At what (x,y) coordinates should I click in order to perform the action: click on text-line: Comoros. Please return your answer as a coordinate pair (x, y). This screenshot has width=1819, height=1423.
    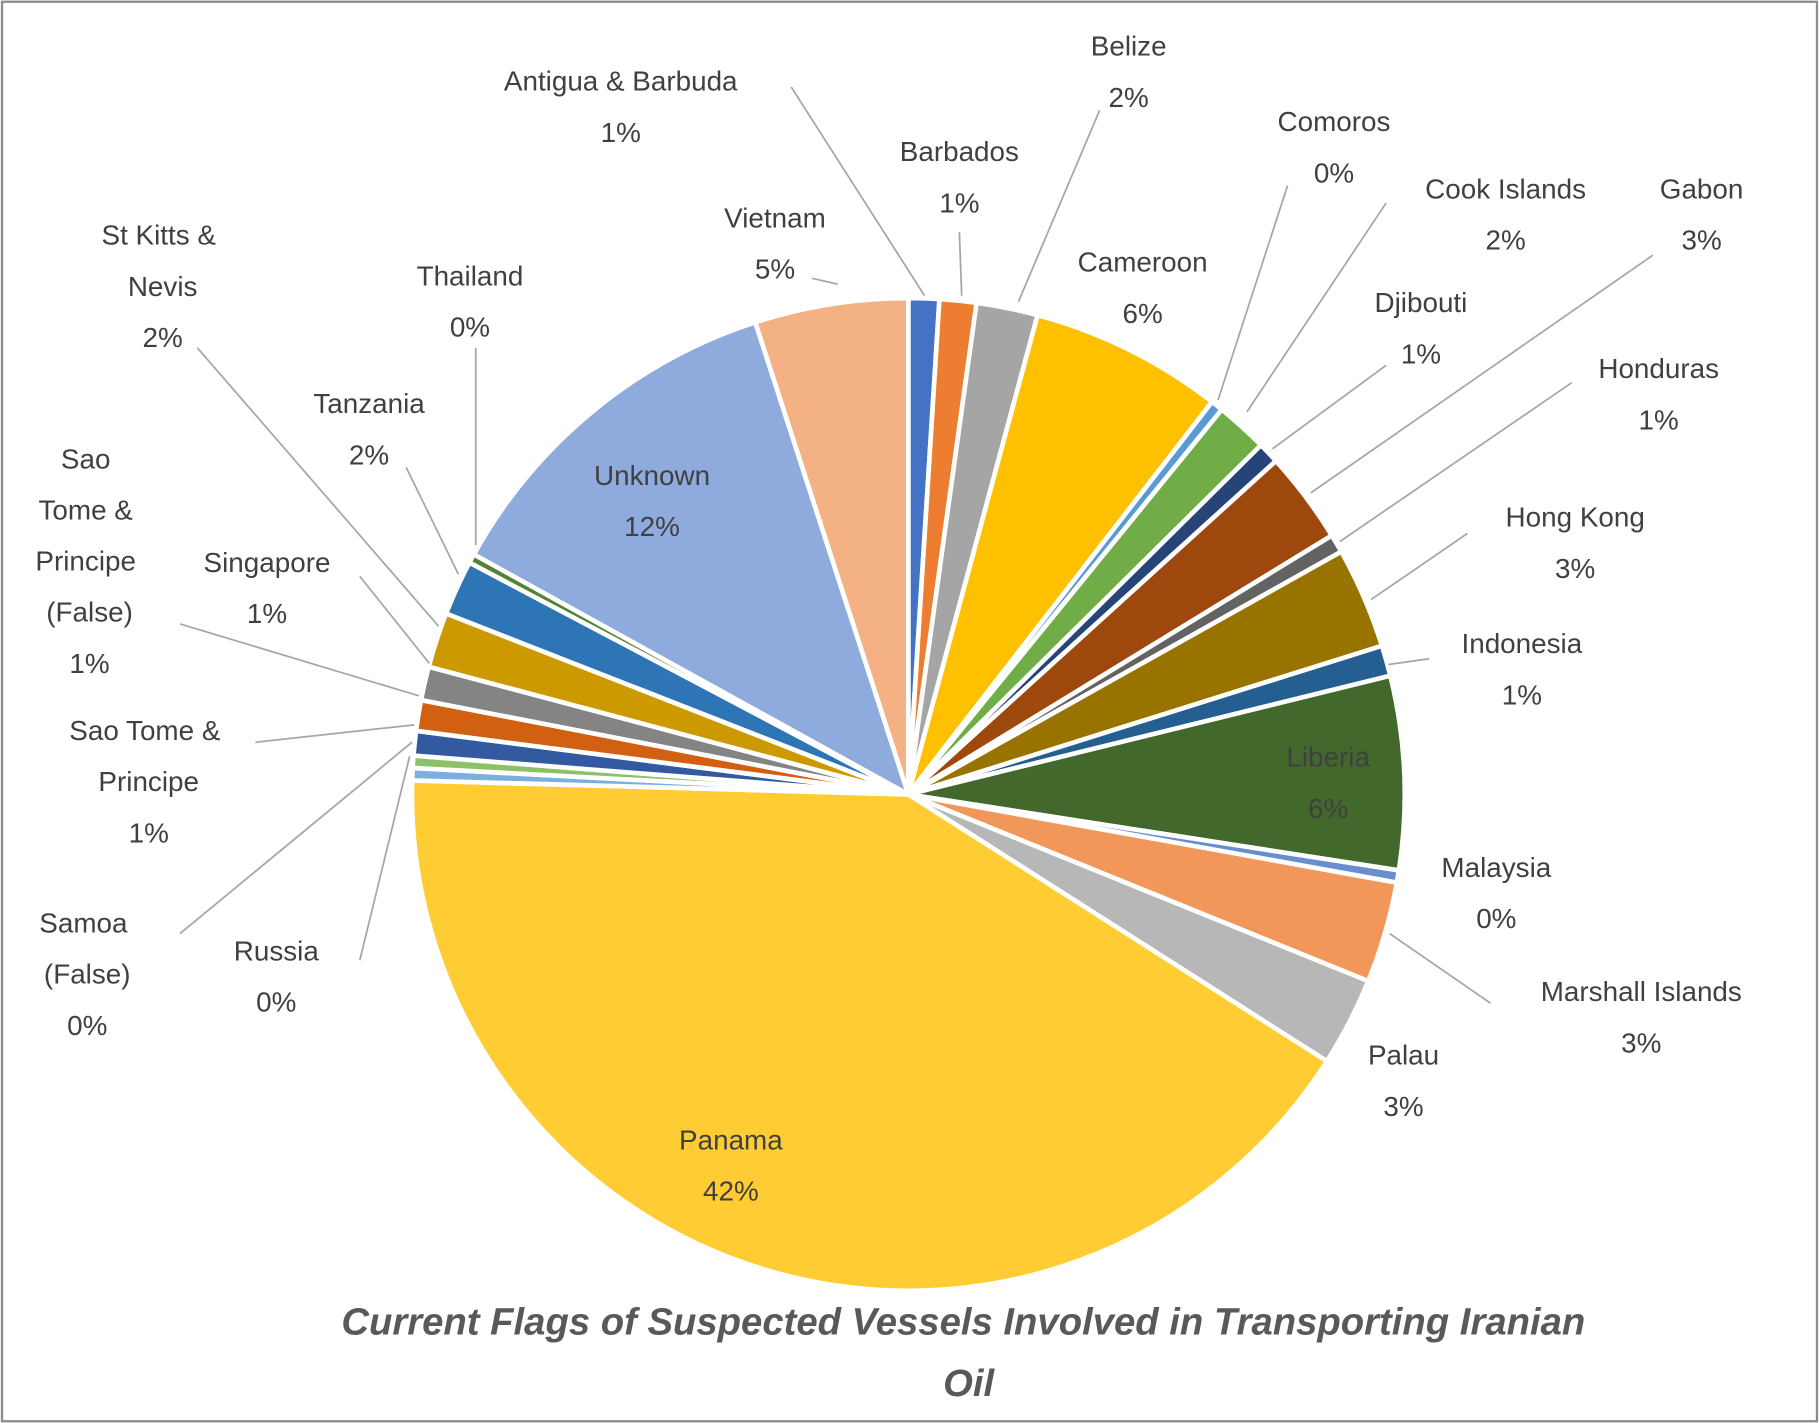
    Looking at the image, I should click on (1334, 121).